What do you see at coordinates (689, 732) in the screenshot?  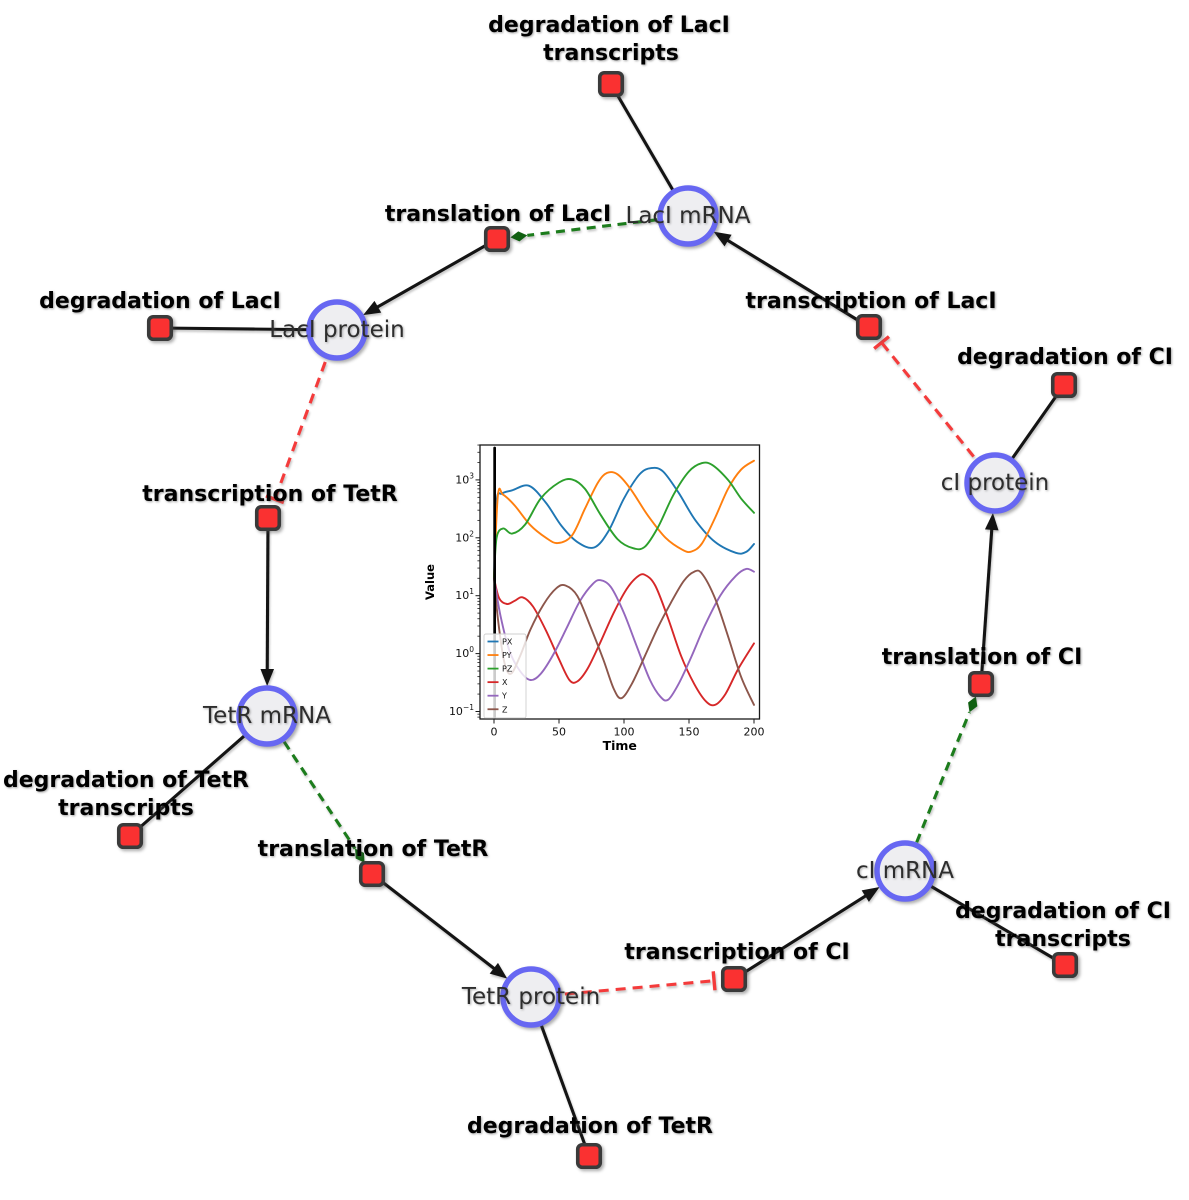 I see `x-tick-label: 150` at bounding box center [689, 732].